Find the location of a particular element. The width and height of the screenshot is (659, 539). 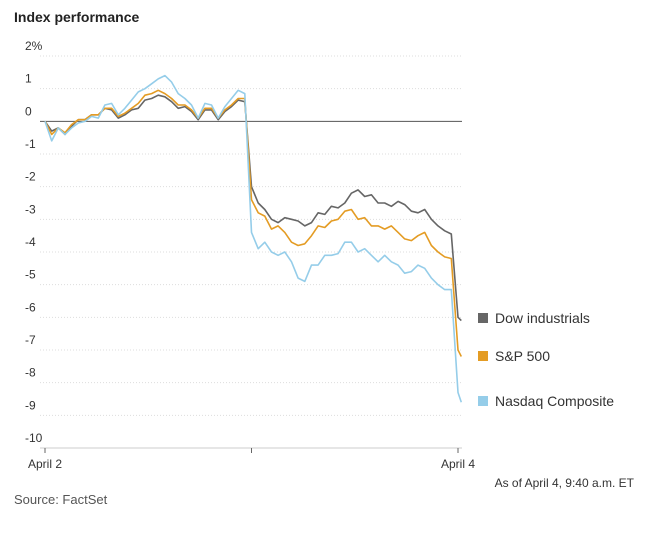

legend-label: Nasdaq Composite is located at coordinates (554, 401).